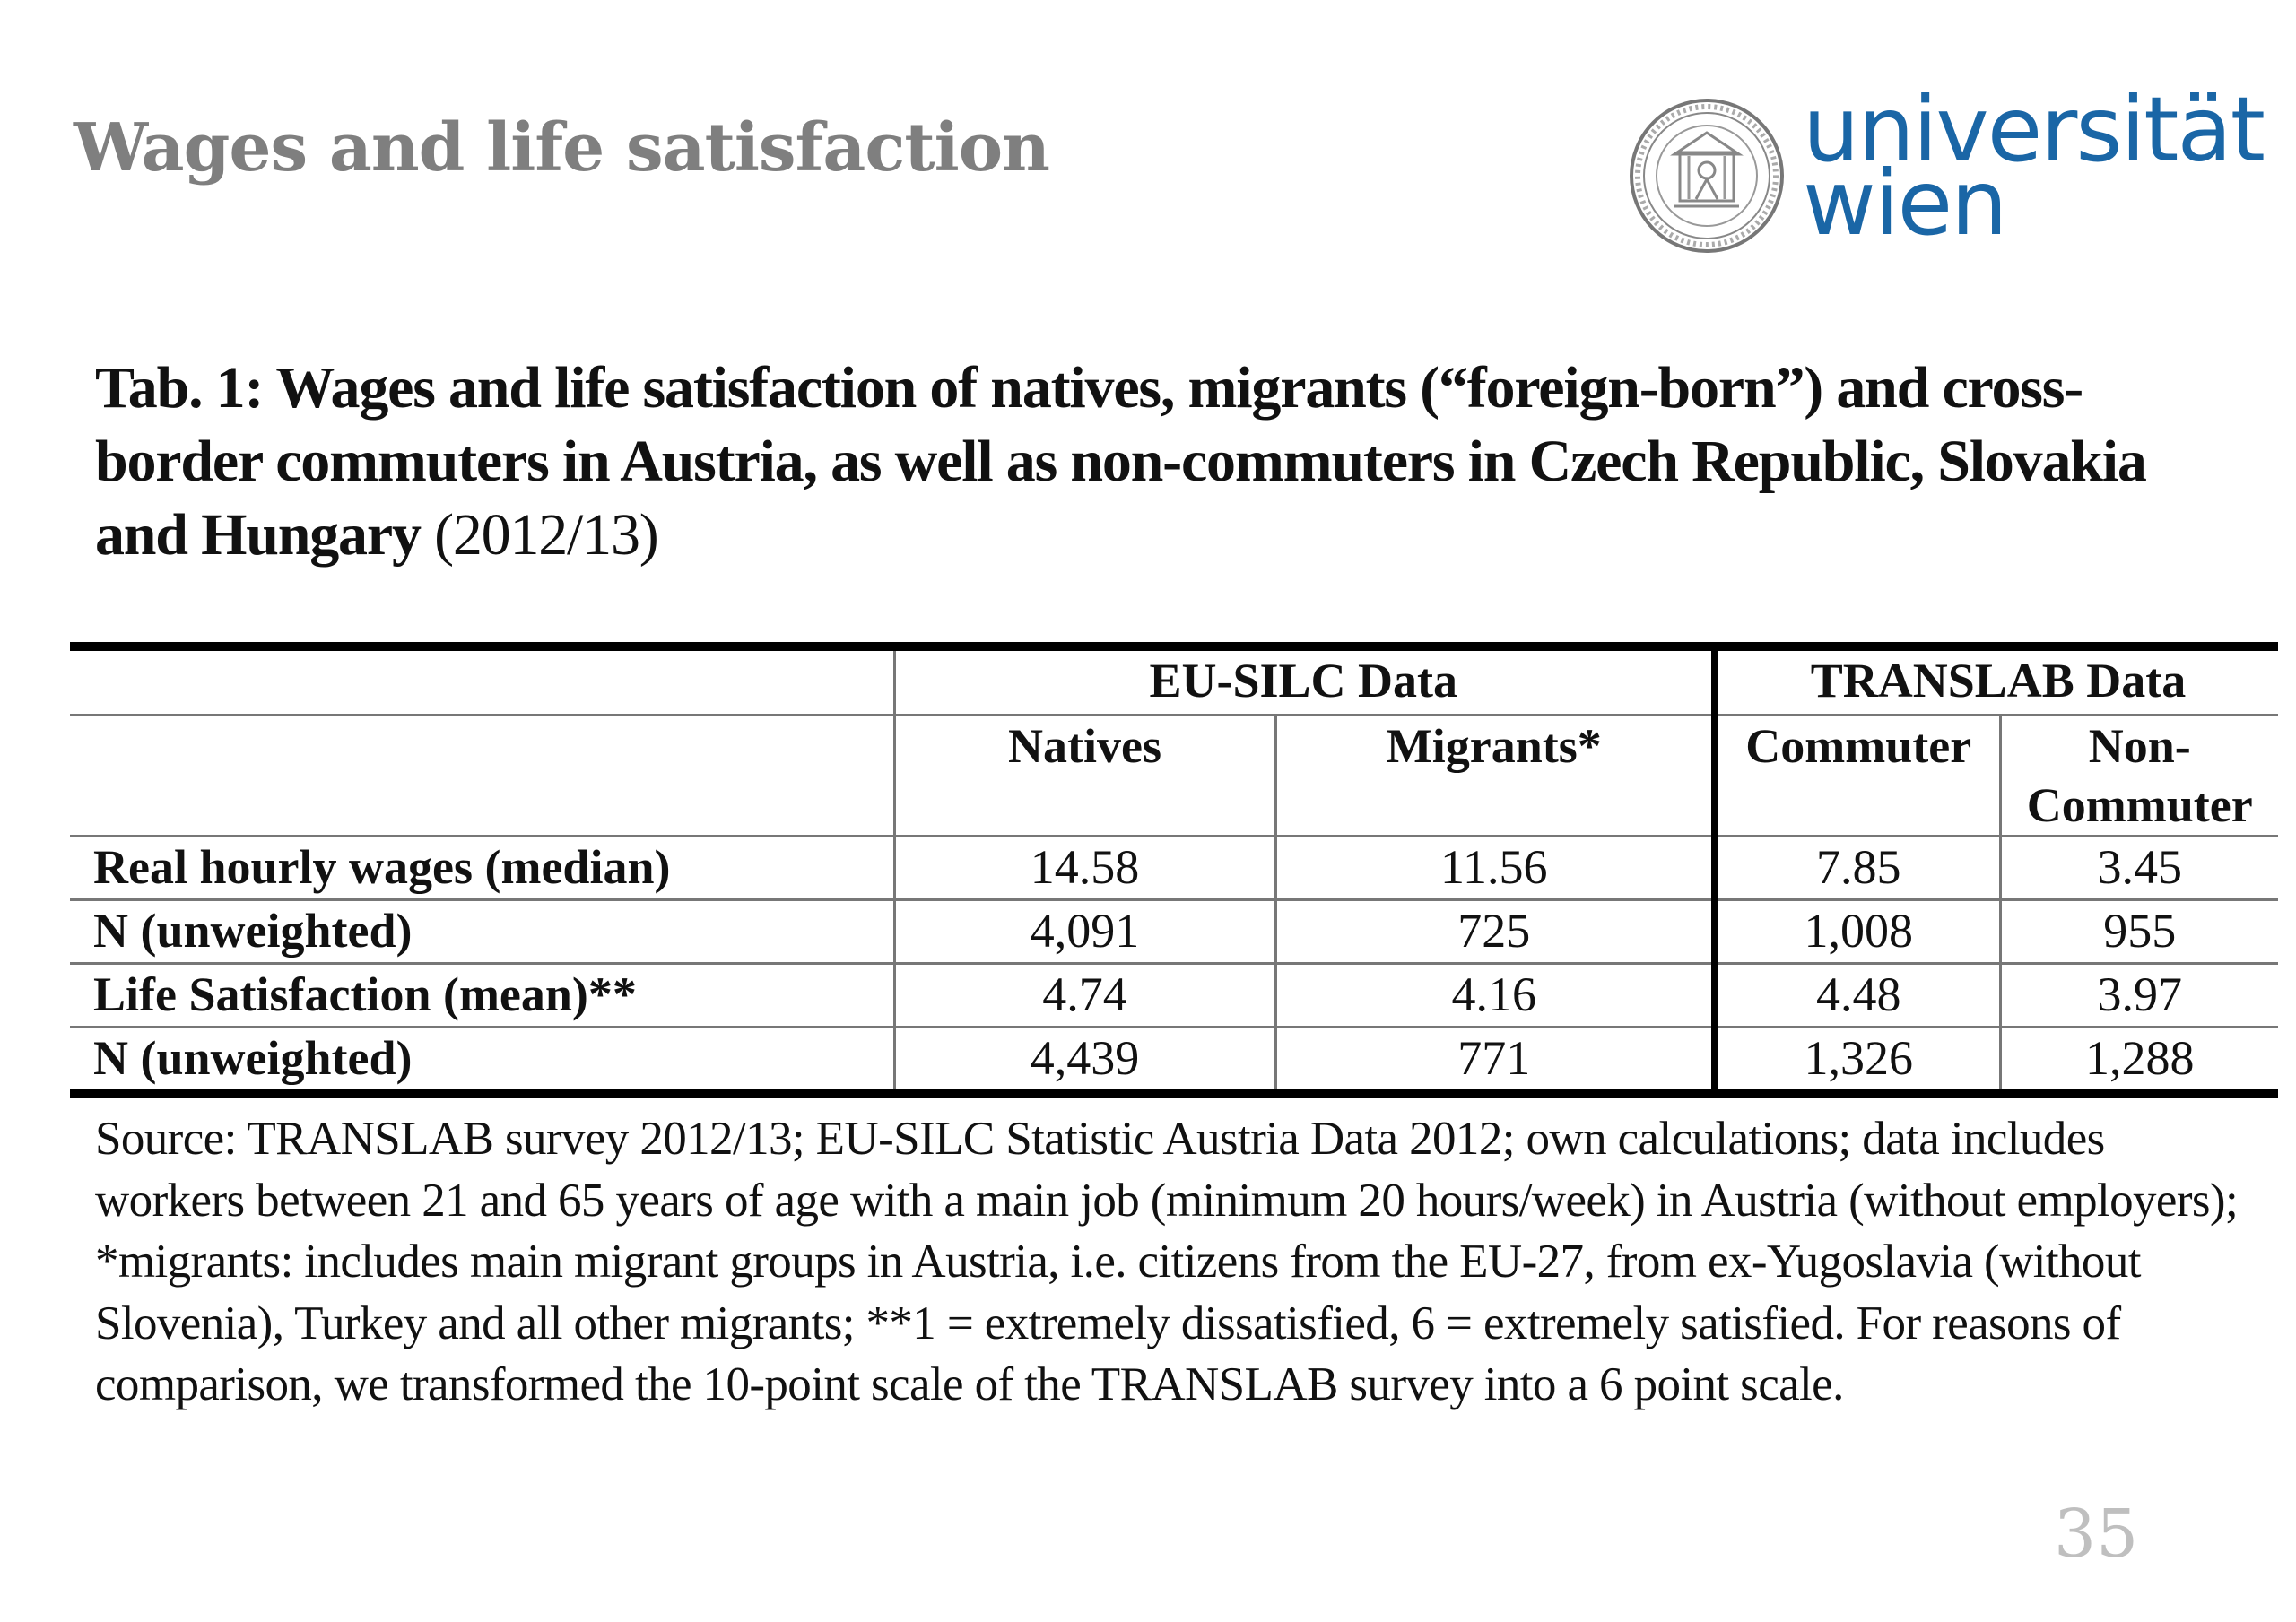  I want to click on table-cell: 11.56, so click(1495, 868).